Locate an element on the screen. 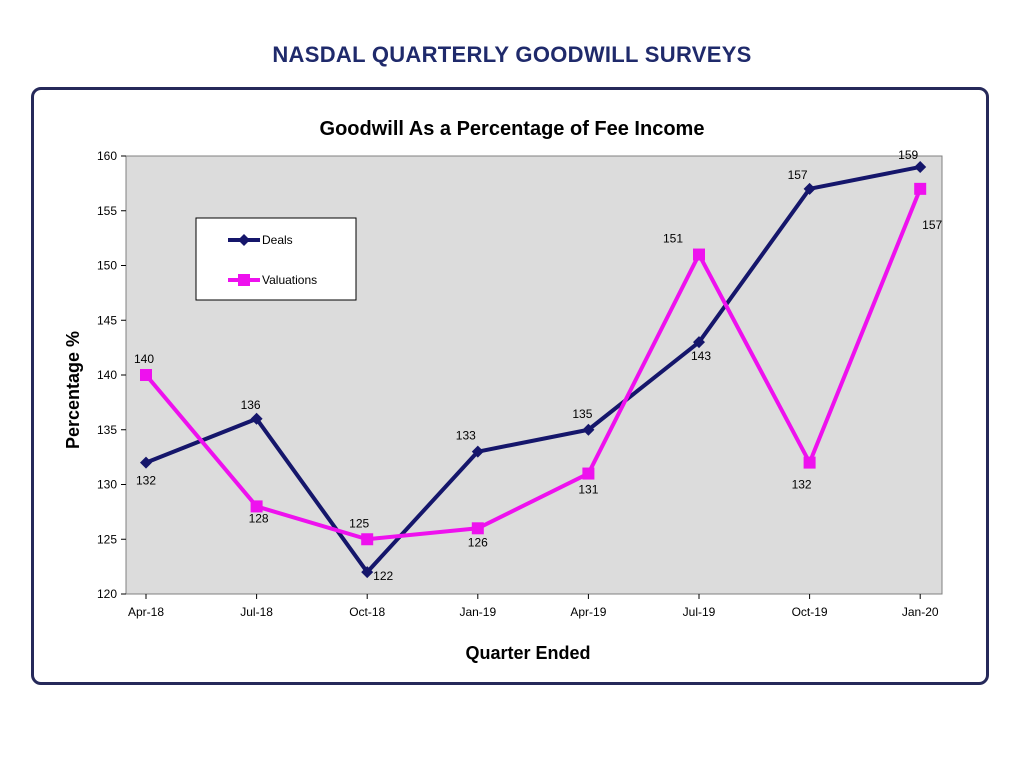 The image size is (1024, 768). deals-data-label: 122 is located at coordinates (383, 576).